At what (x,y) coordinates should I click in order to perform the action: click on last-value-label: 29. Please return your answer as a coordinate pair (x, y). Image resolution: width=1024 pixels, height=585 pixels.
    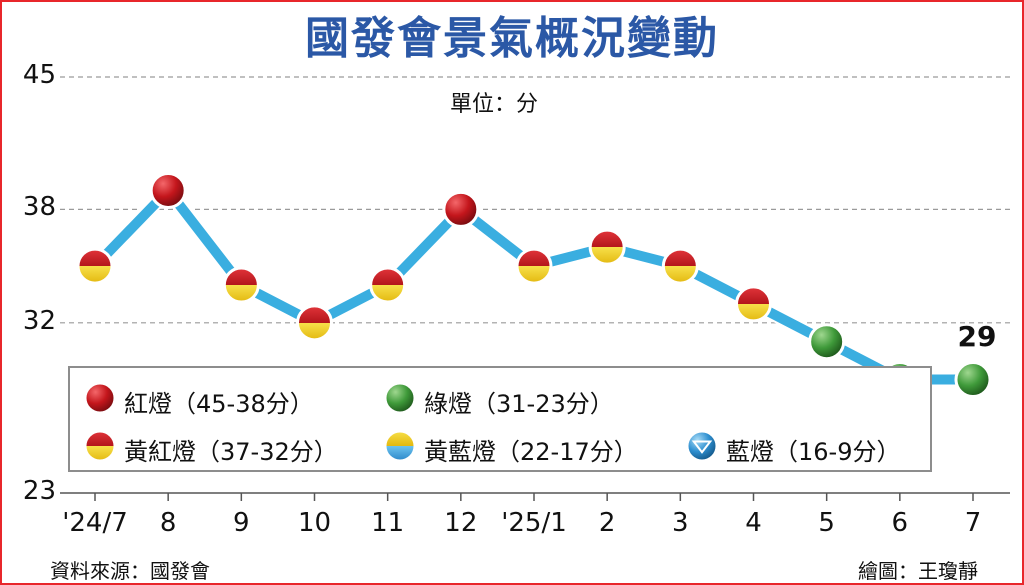
    Looking at the image, I should click on (977, 336).